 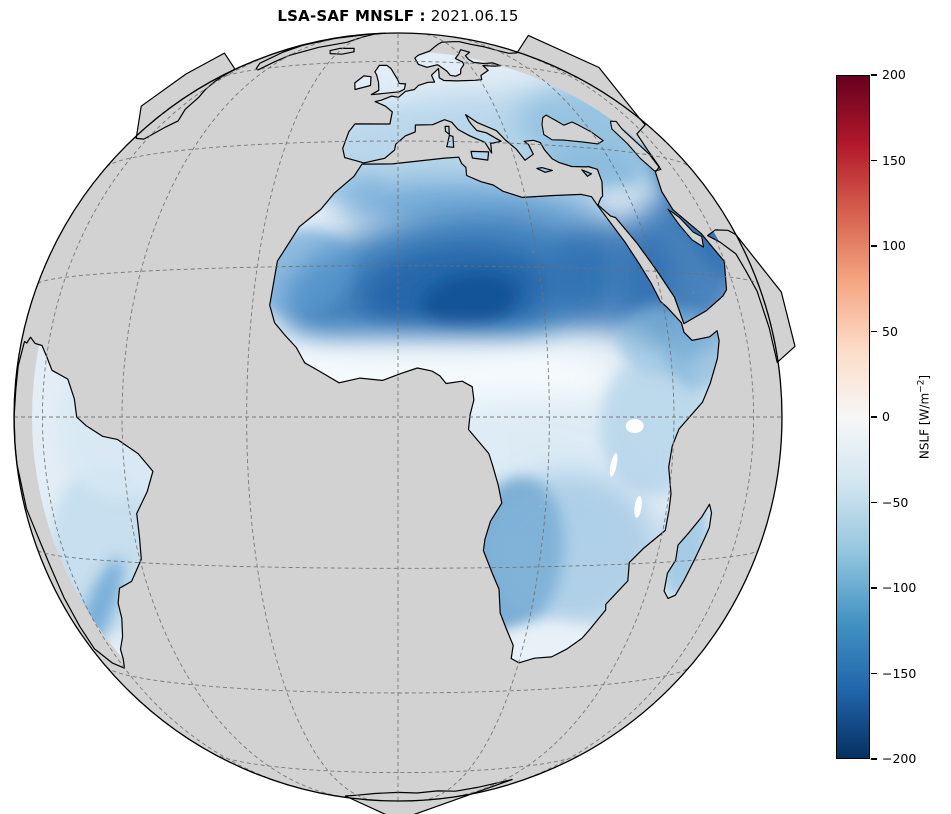 What do you see at coordinates (613, 465) in the screenshot?
I see `lake-tanganyika` at bounding box center [613, 465].